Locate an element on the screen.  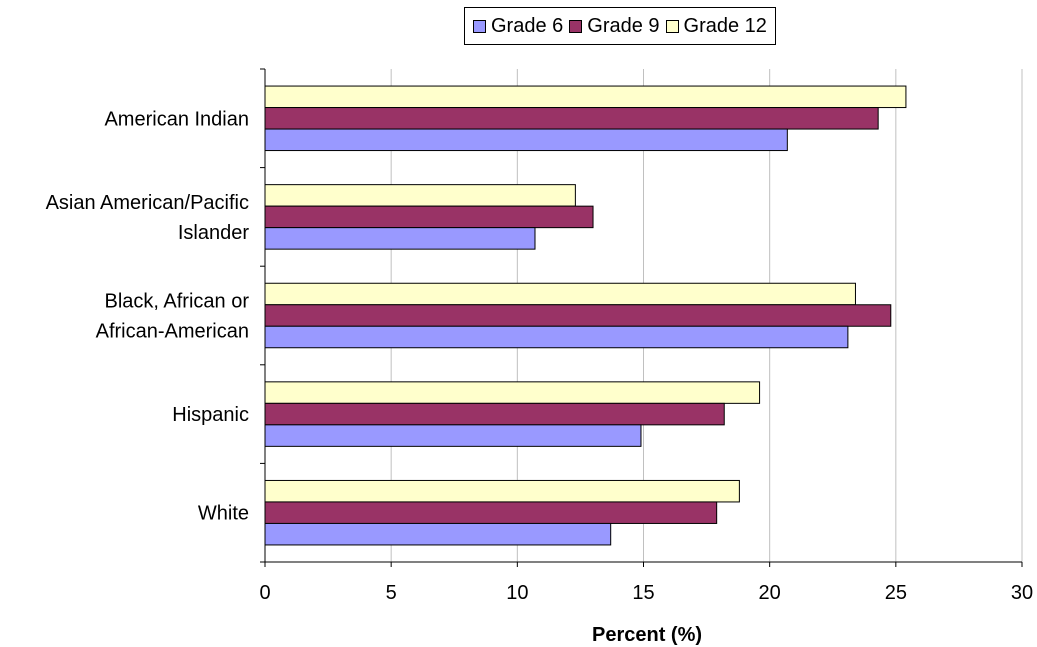
legend-item-grade-9: Grade 9 is located at coordinates (614, 26).